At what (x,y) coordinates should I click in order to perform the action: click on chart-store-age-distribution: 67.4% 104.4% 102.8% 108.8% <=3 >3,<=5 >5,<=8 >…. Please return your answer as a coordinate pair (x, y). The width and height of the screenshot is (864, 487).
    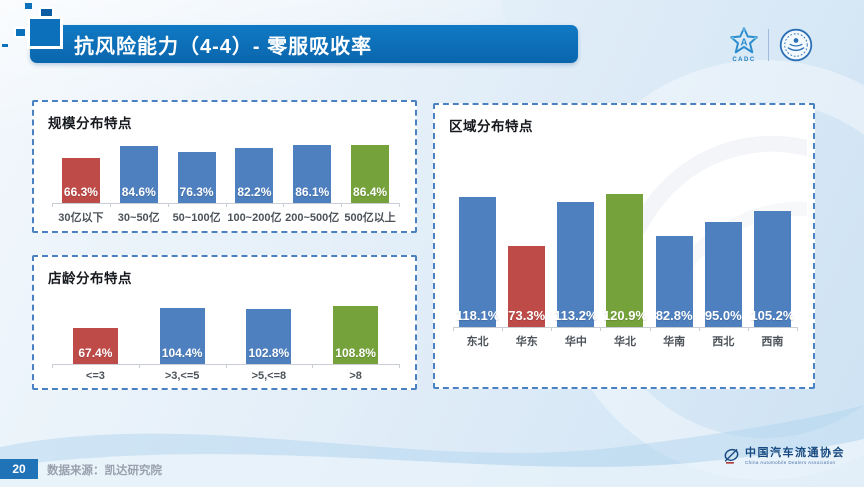
    Looking at the image, I should click on (225, 334).